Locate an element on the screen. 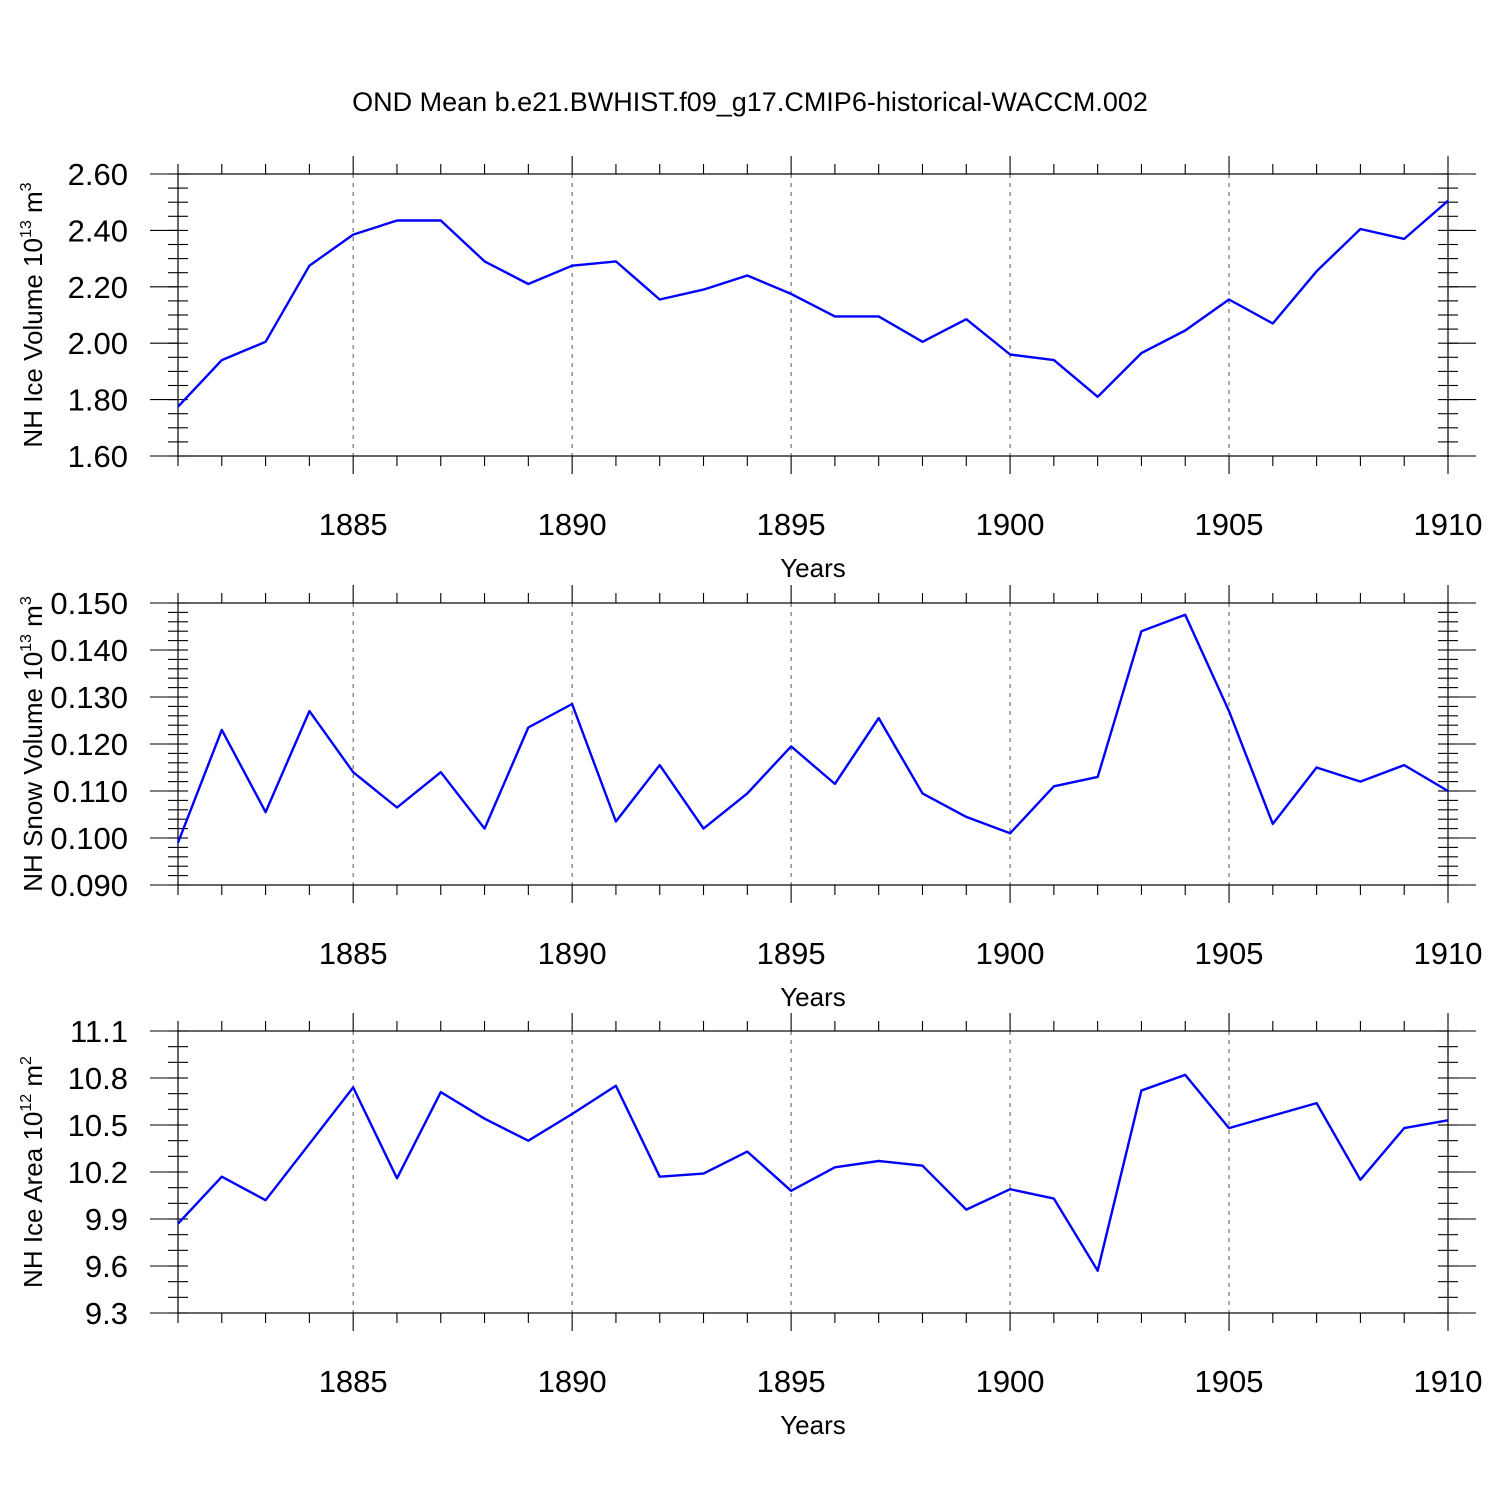  y-tick-label: 2.20 is located at coordinates (98, 287).